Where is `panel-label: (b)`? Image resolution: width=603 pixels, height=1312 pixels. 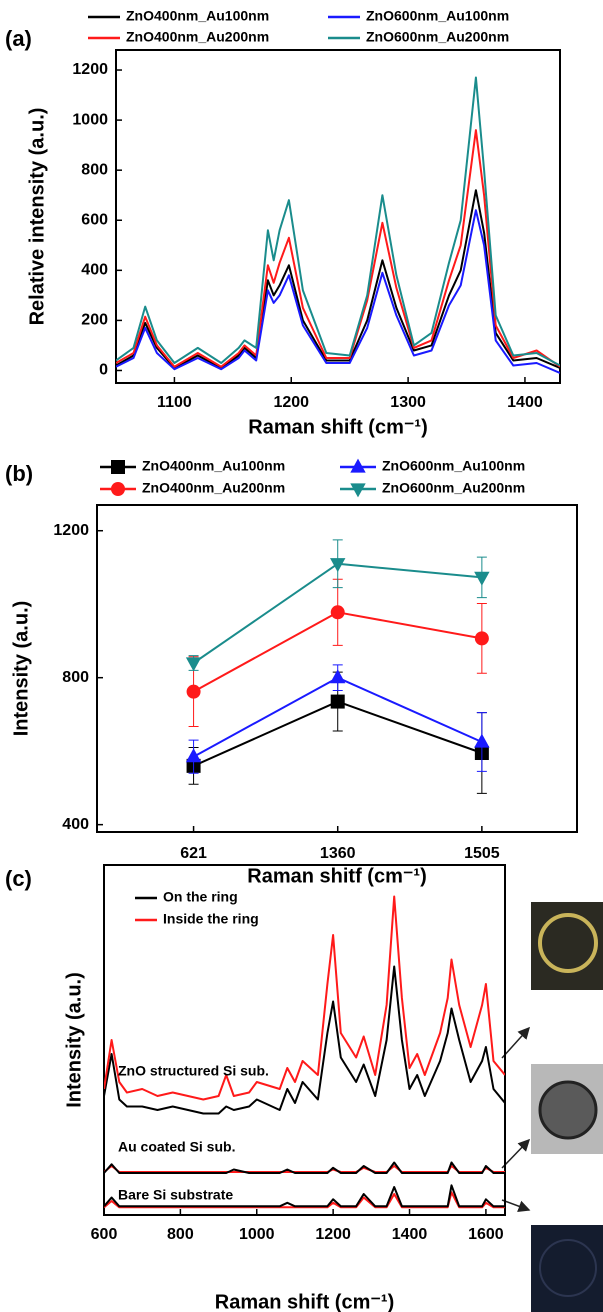 panel-label: (b) is located at coordinates (19, 473).